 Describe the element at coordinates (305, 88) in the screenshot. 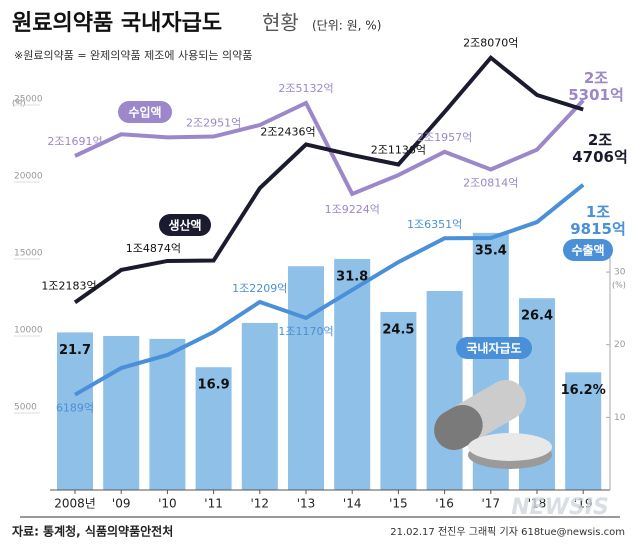

I see `line-value-label: 2조5132억` at that location.